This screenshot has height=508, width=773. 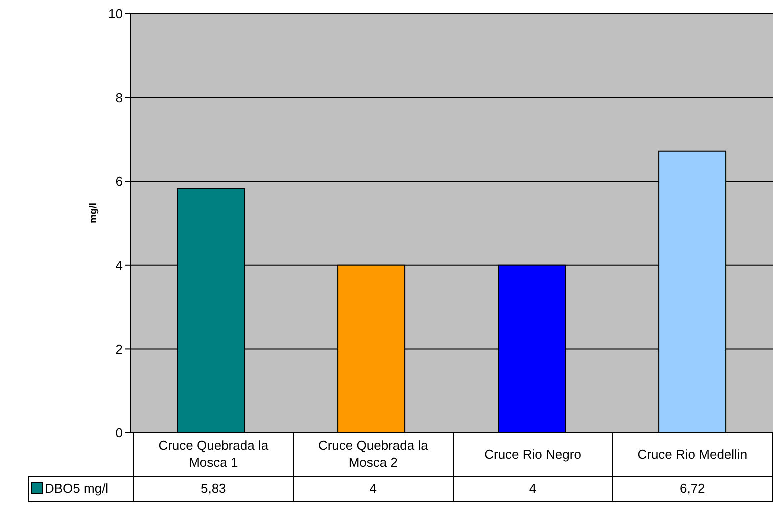 What do you see at coordinates (119, 98) in the screenshot?
I see `y-tick-label: 8` at bounding box center [119, 98].